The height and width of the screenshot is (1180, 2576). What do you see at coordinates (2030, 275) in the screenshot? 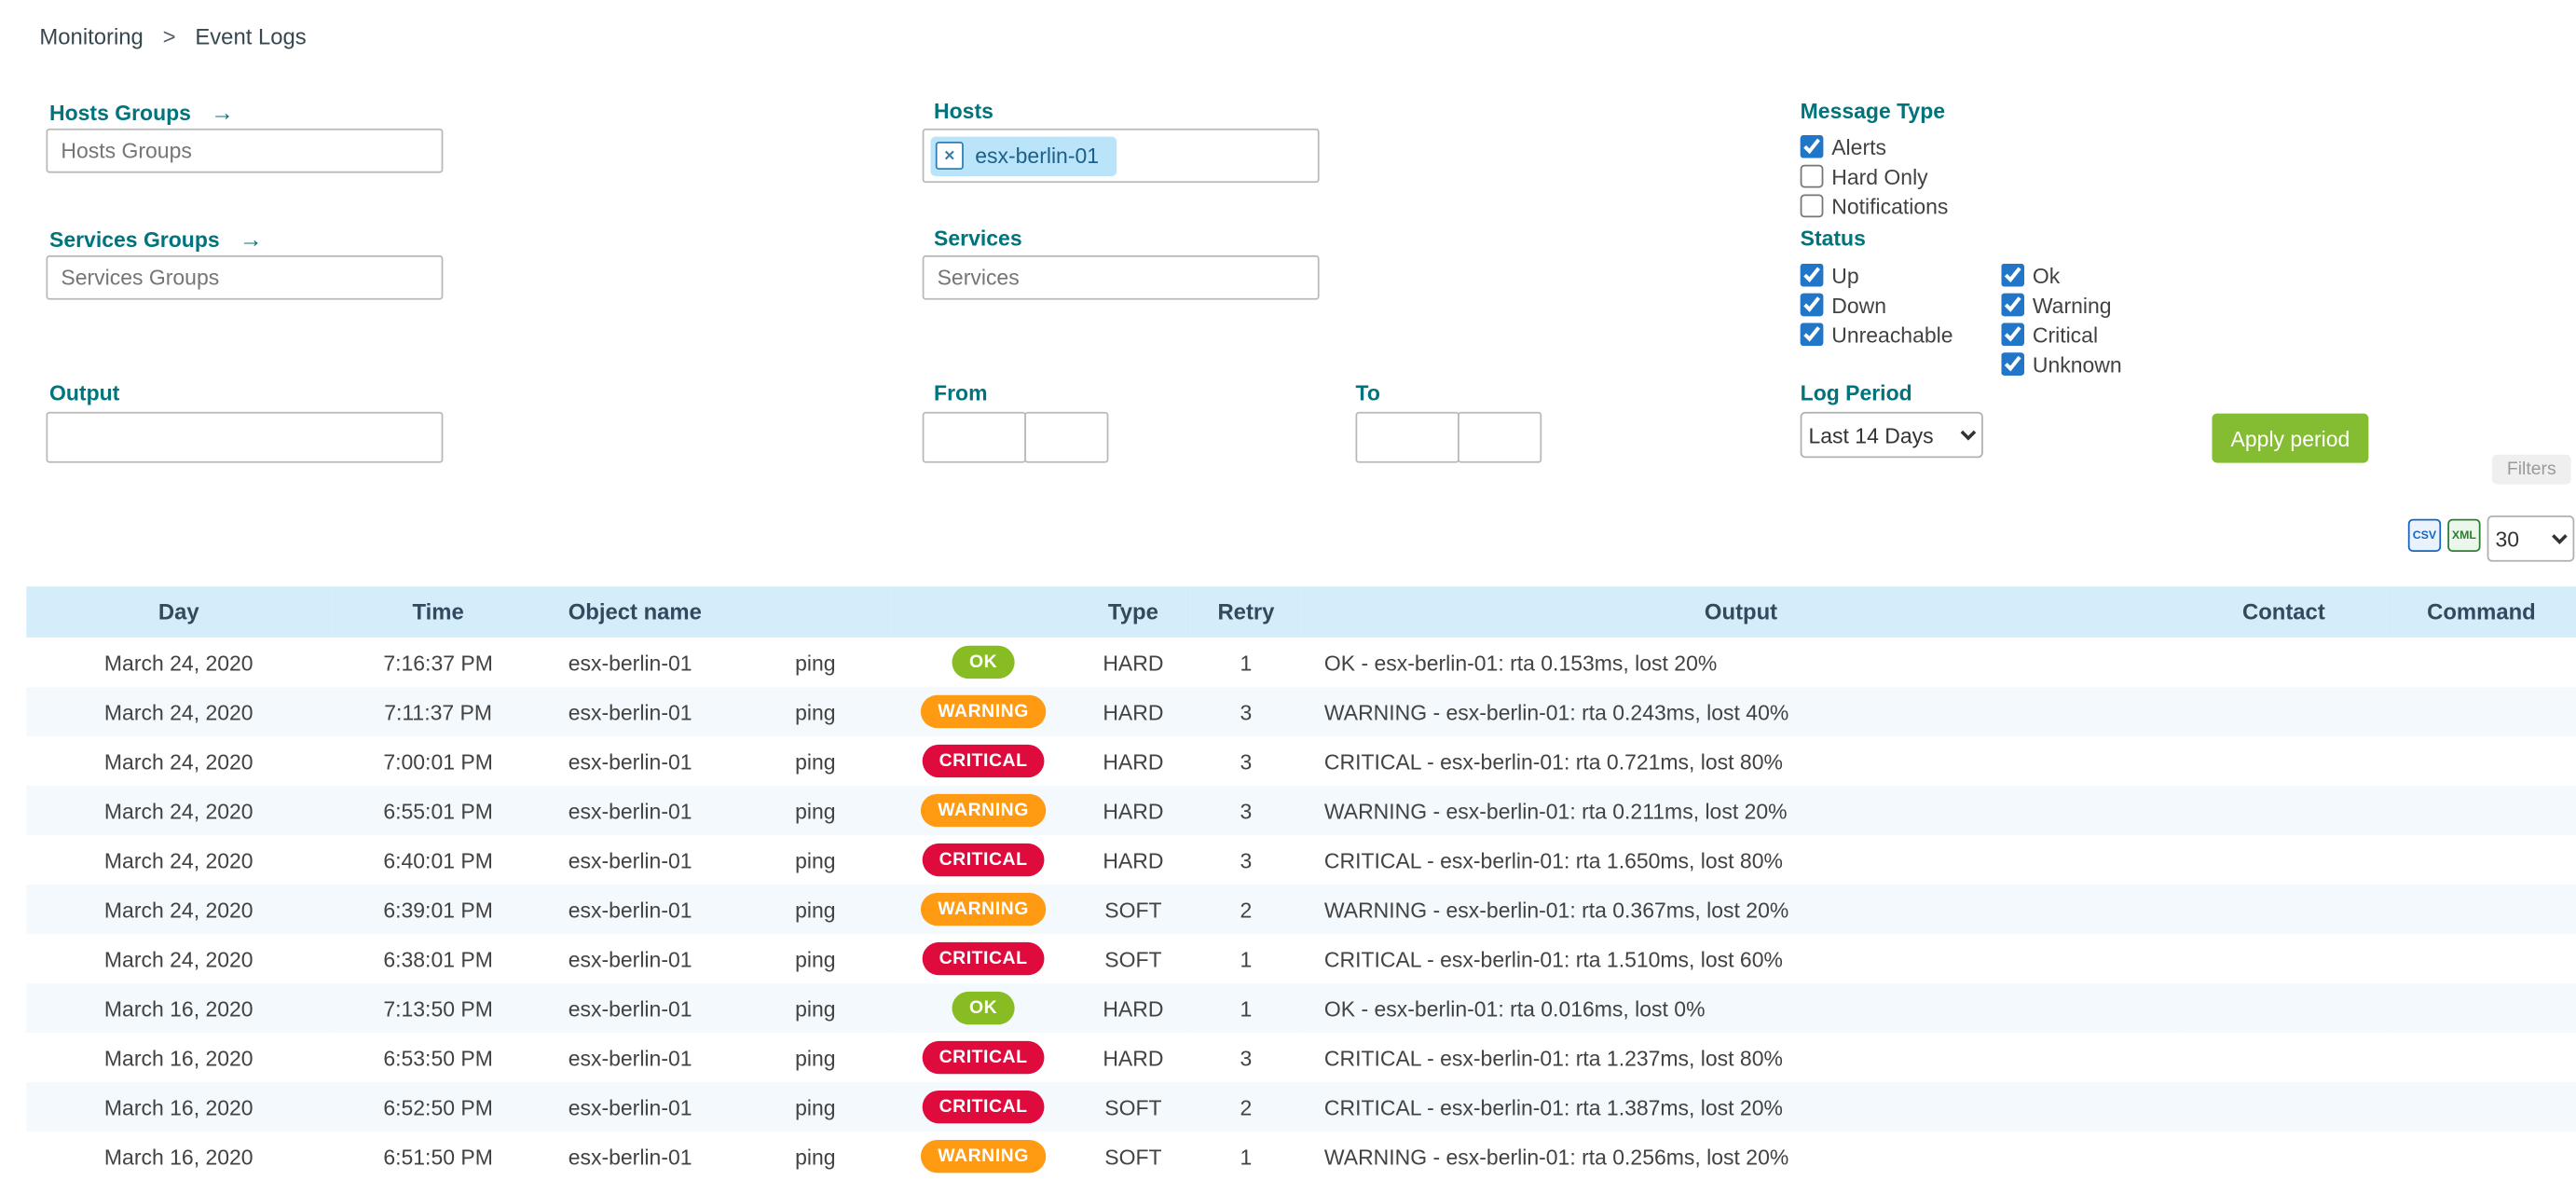
I see `checkbox-ok: Ok` at bounding box center [2030, 275].